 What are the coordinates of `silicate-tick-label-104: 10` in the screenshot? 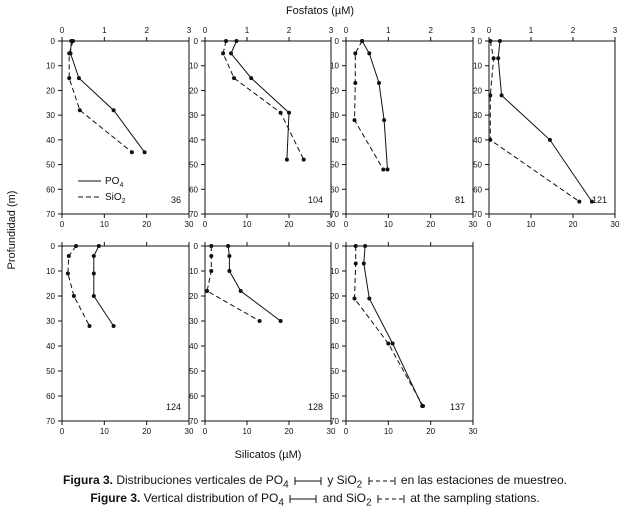 It's located at (247, 224).